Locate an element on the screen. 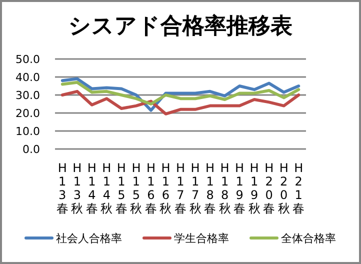 The height and width of the screenshot is (264, 361). y-tick-label: 50.0 is located at coordinates (28, 59).